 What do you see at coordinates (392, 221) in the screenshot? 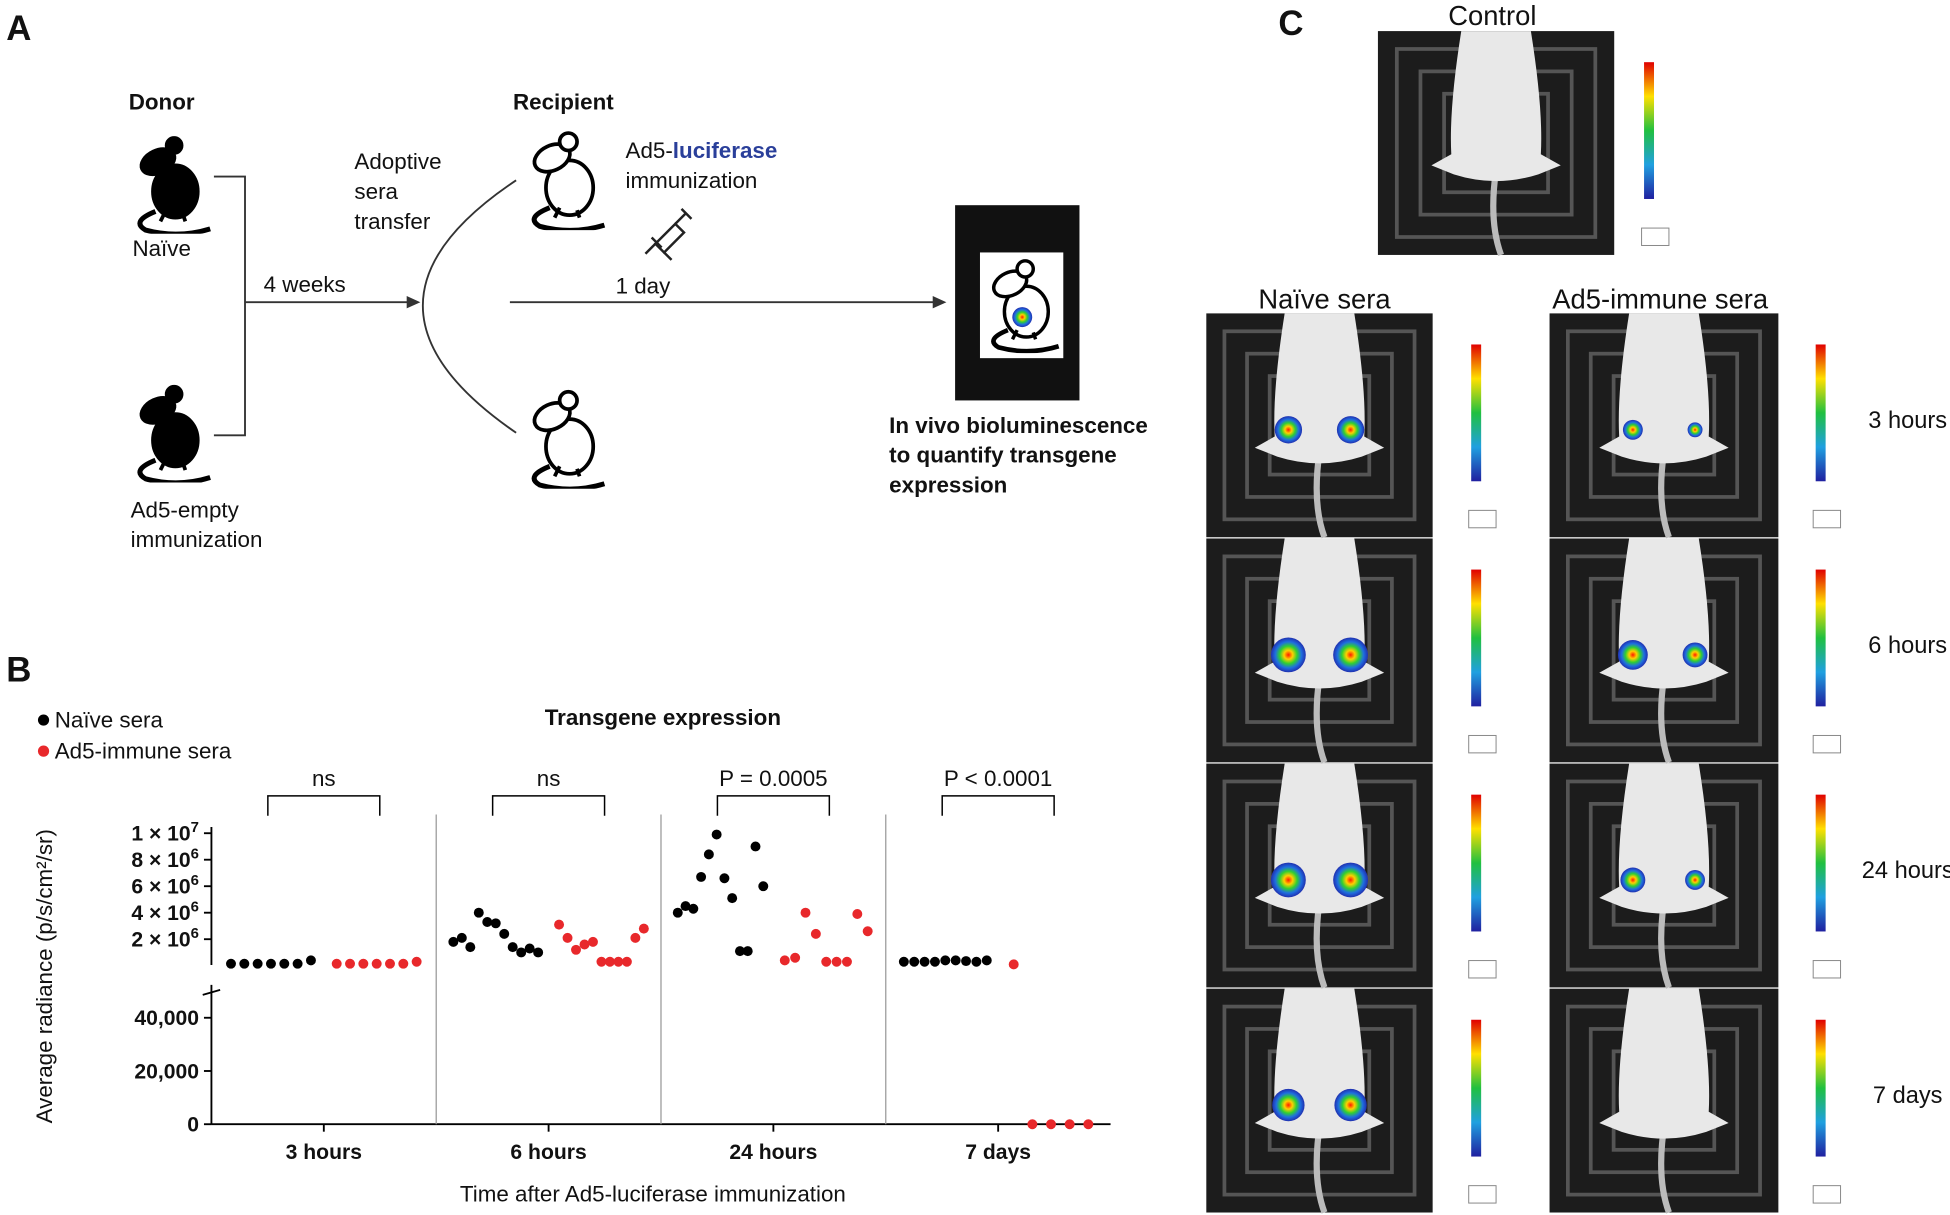
I see `transfer-label: transfer` at bounding box center [392, 221].